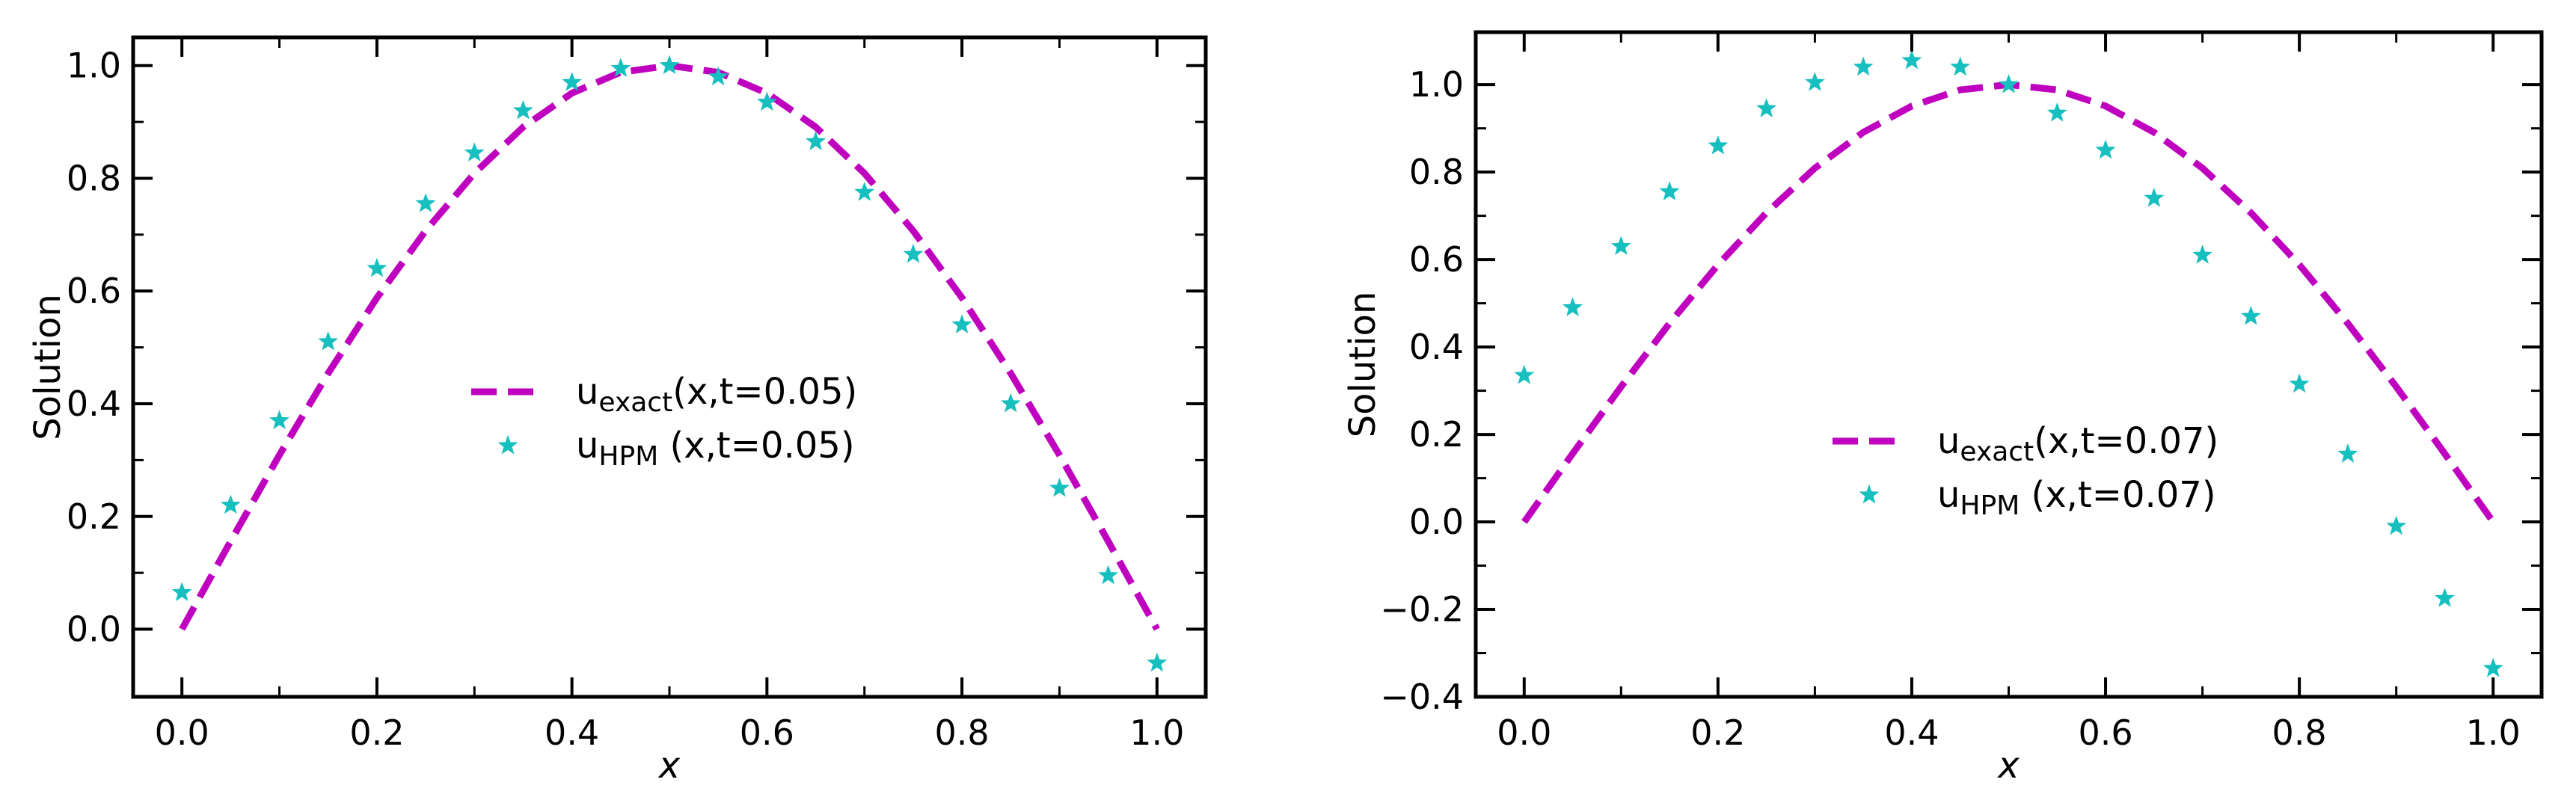 This screenshot has width=2576, height=803. I want to click on legend-label: uHPM (x,t=0.05), so click(715, 449).